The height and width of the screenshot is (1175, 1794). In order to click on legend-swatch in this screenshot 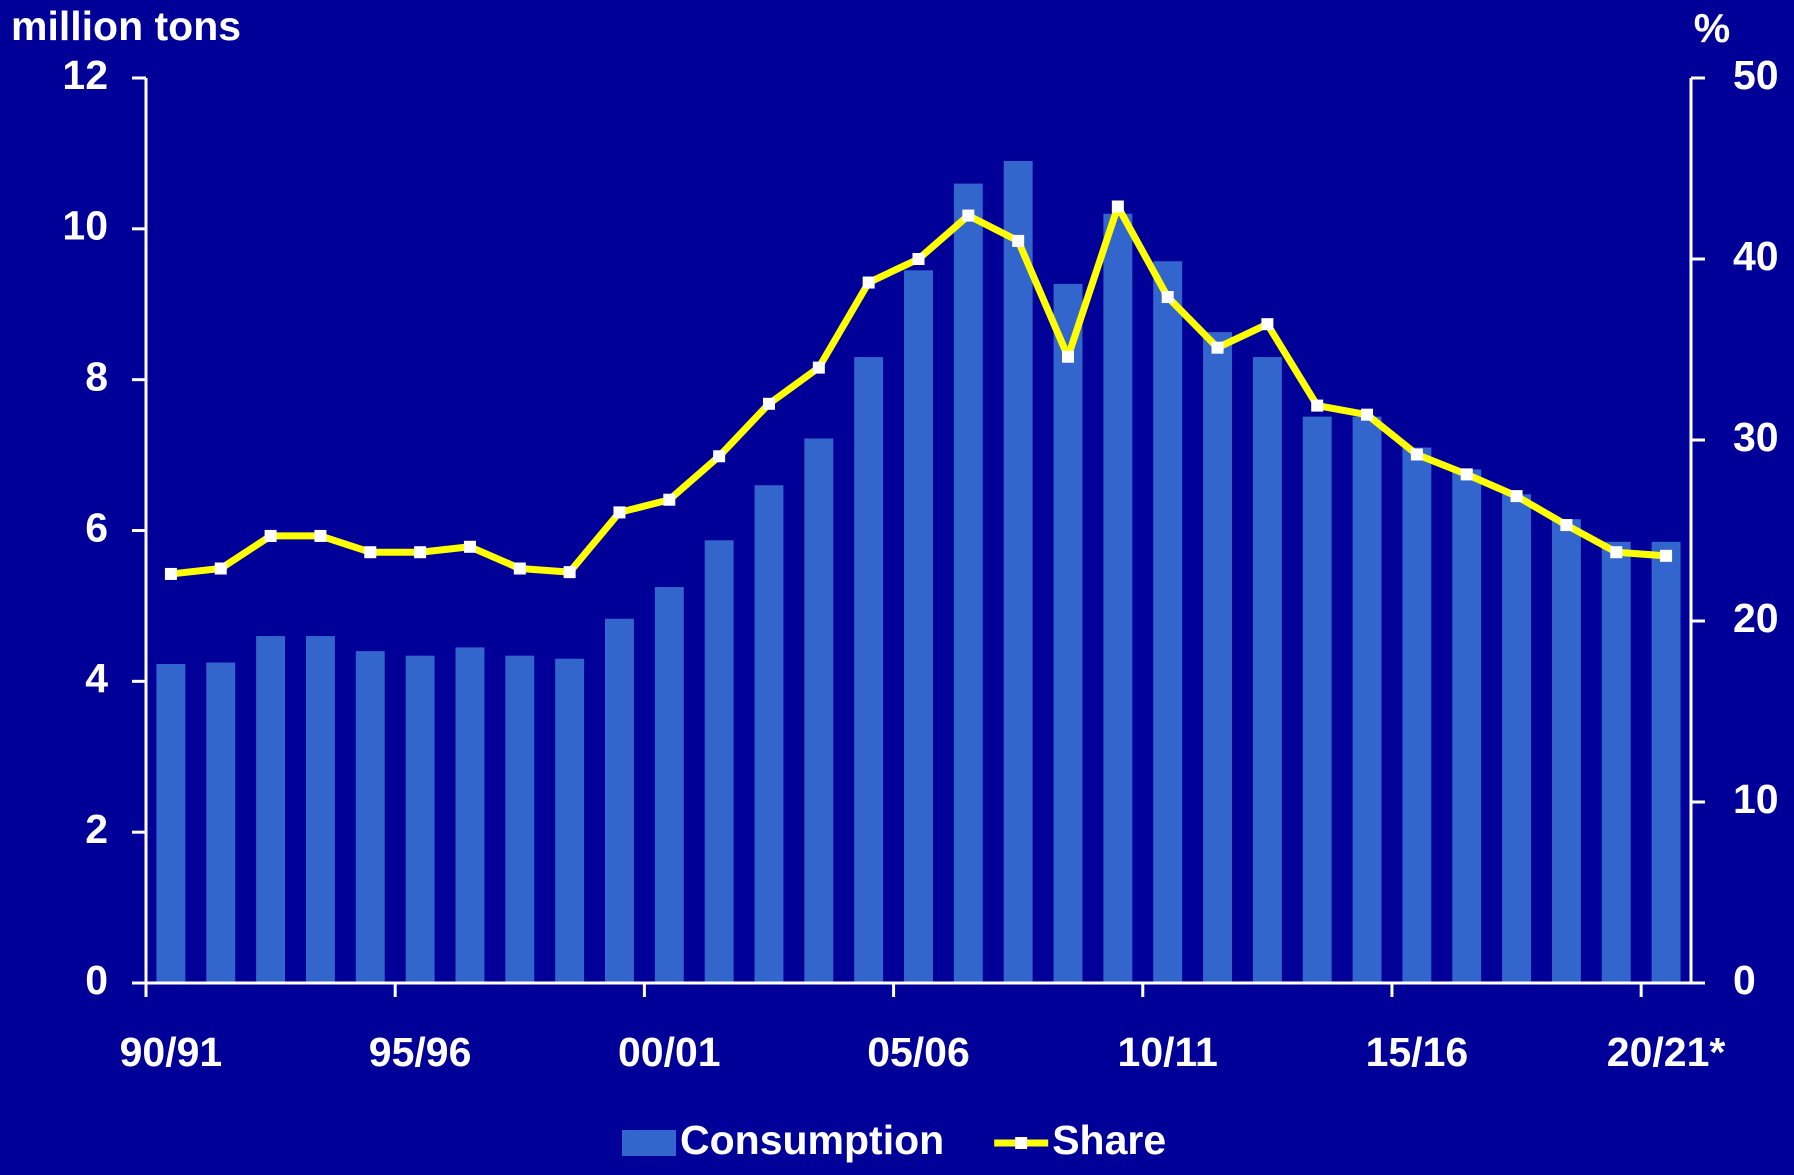, I will do `click(649, 1143)`.